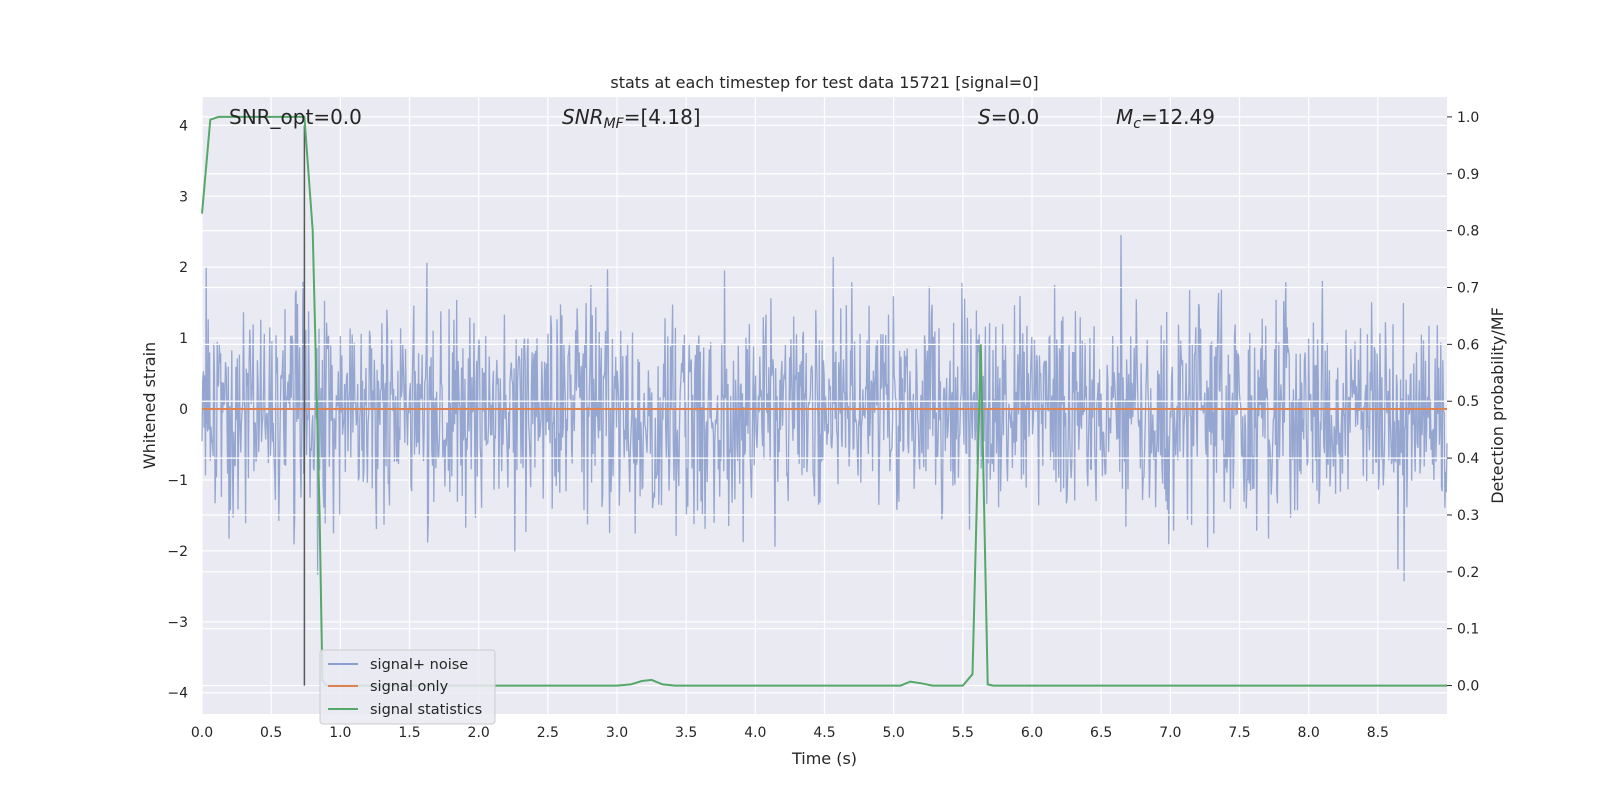 Image resolution: width=1600 pixels, height=800 pixels. Describe the element at coordinates (614, 124) in the screenshot. I see `snr-mf-subscript: MF` at that location.